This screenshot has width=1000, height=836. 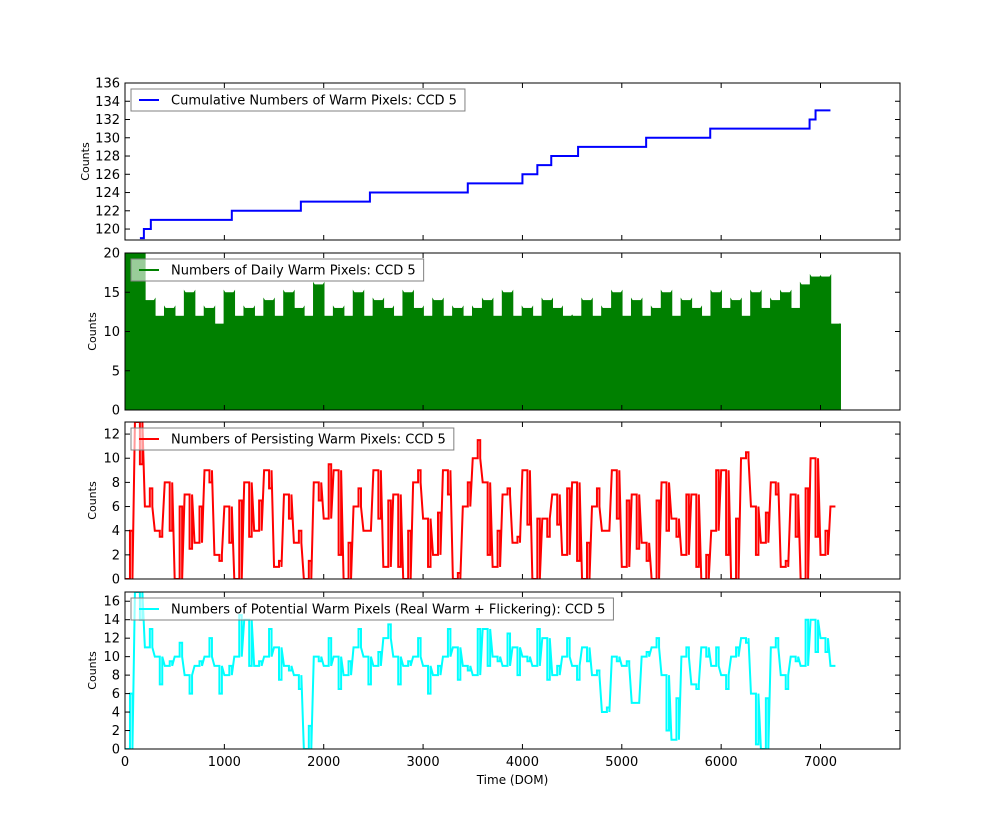 I want to click on y-tick-label: 14, so click(x=111, y=620).